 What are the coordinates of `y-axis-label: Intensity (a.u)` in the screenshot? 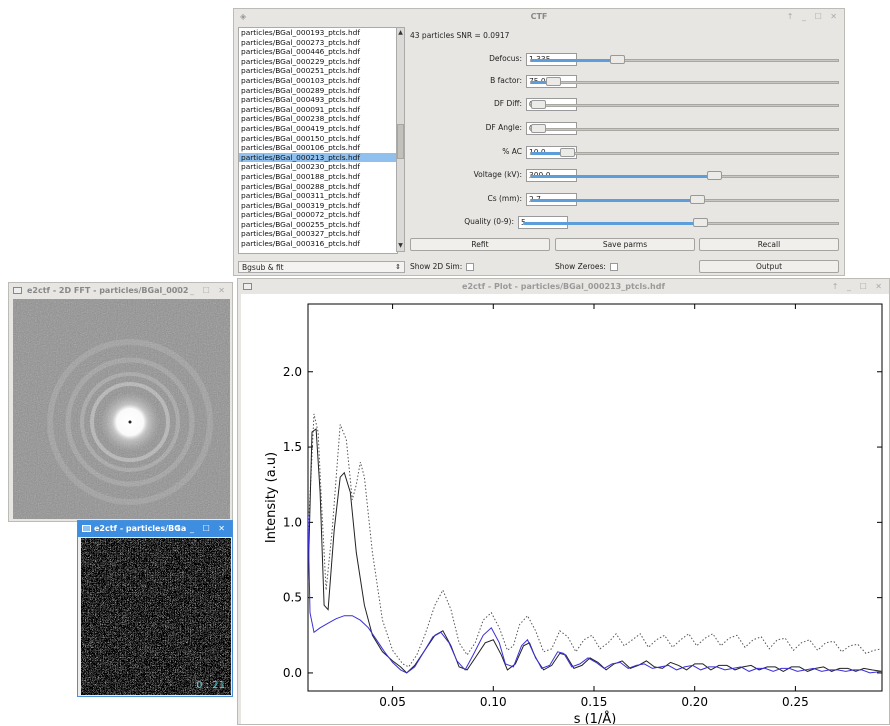 It's located at (271, 497).